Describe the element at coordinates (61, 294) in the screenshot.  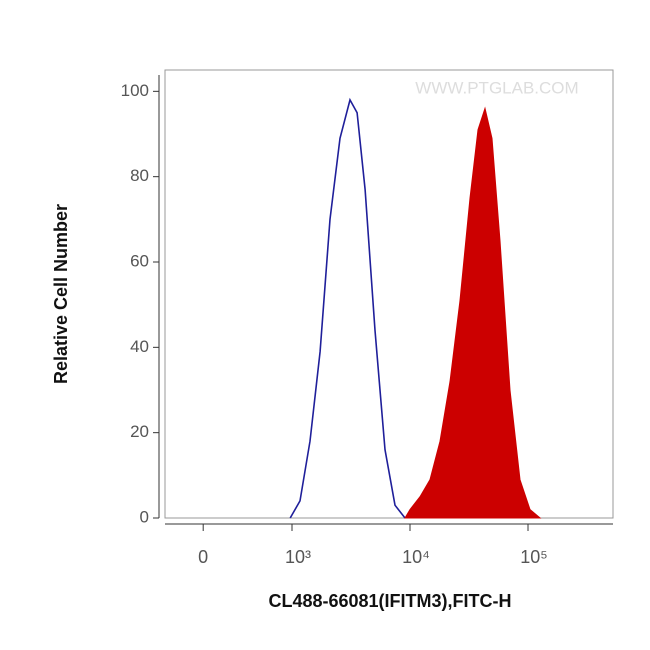
I see `y-axis-label: Relative Cell Number` at that location.